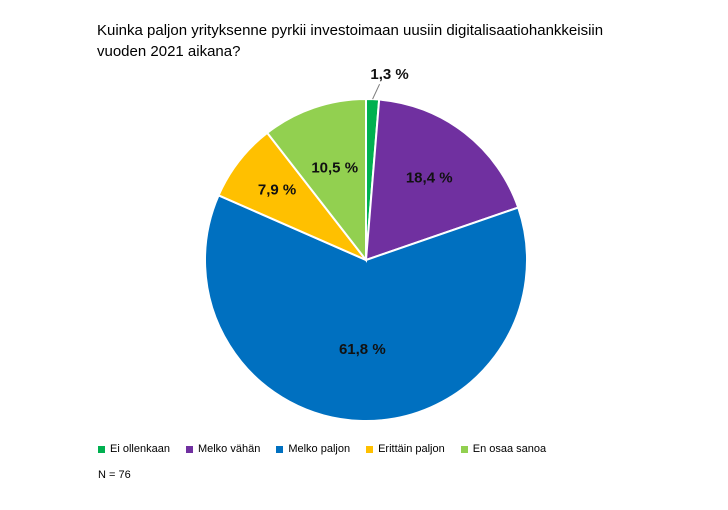  I want to click on legend-item-4: Erittäin paljon, so click(405, 449).